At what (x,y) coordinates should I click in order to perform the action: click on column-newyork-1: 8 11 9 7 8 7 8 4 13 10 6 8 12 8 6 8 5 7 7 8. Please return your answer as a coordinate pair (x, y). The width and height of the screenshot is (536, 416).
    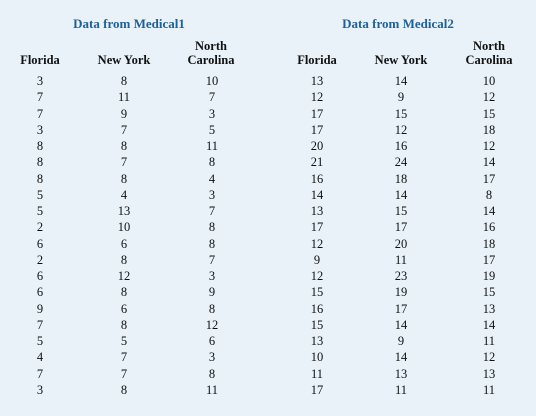
    Looking at the image, I should click on (124, 235).